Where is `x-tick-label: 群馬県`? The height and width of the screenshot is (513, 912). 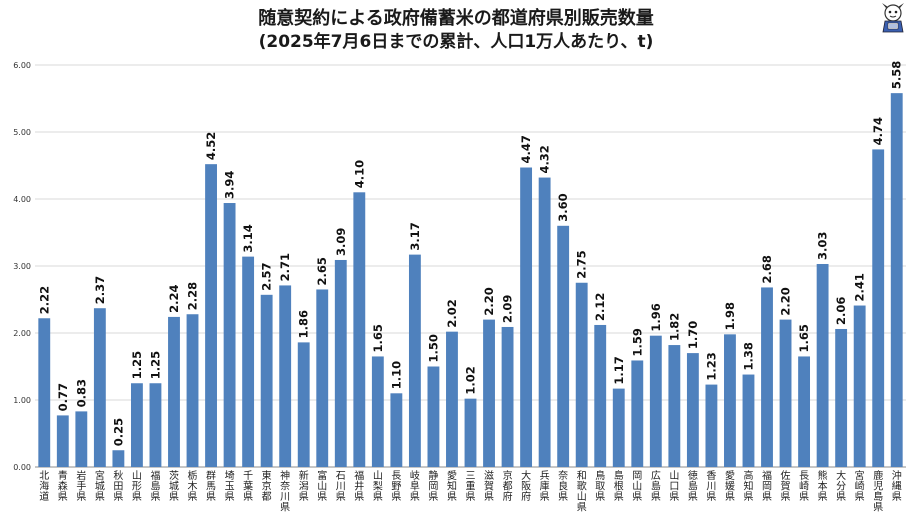
x-tick-label: 群馬県 is located at coordinates (211, 486).